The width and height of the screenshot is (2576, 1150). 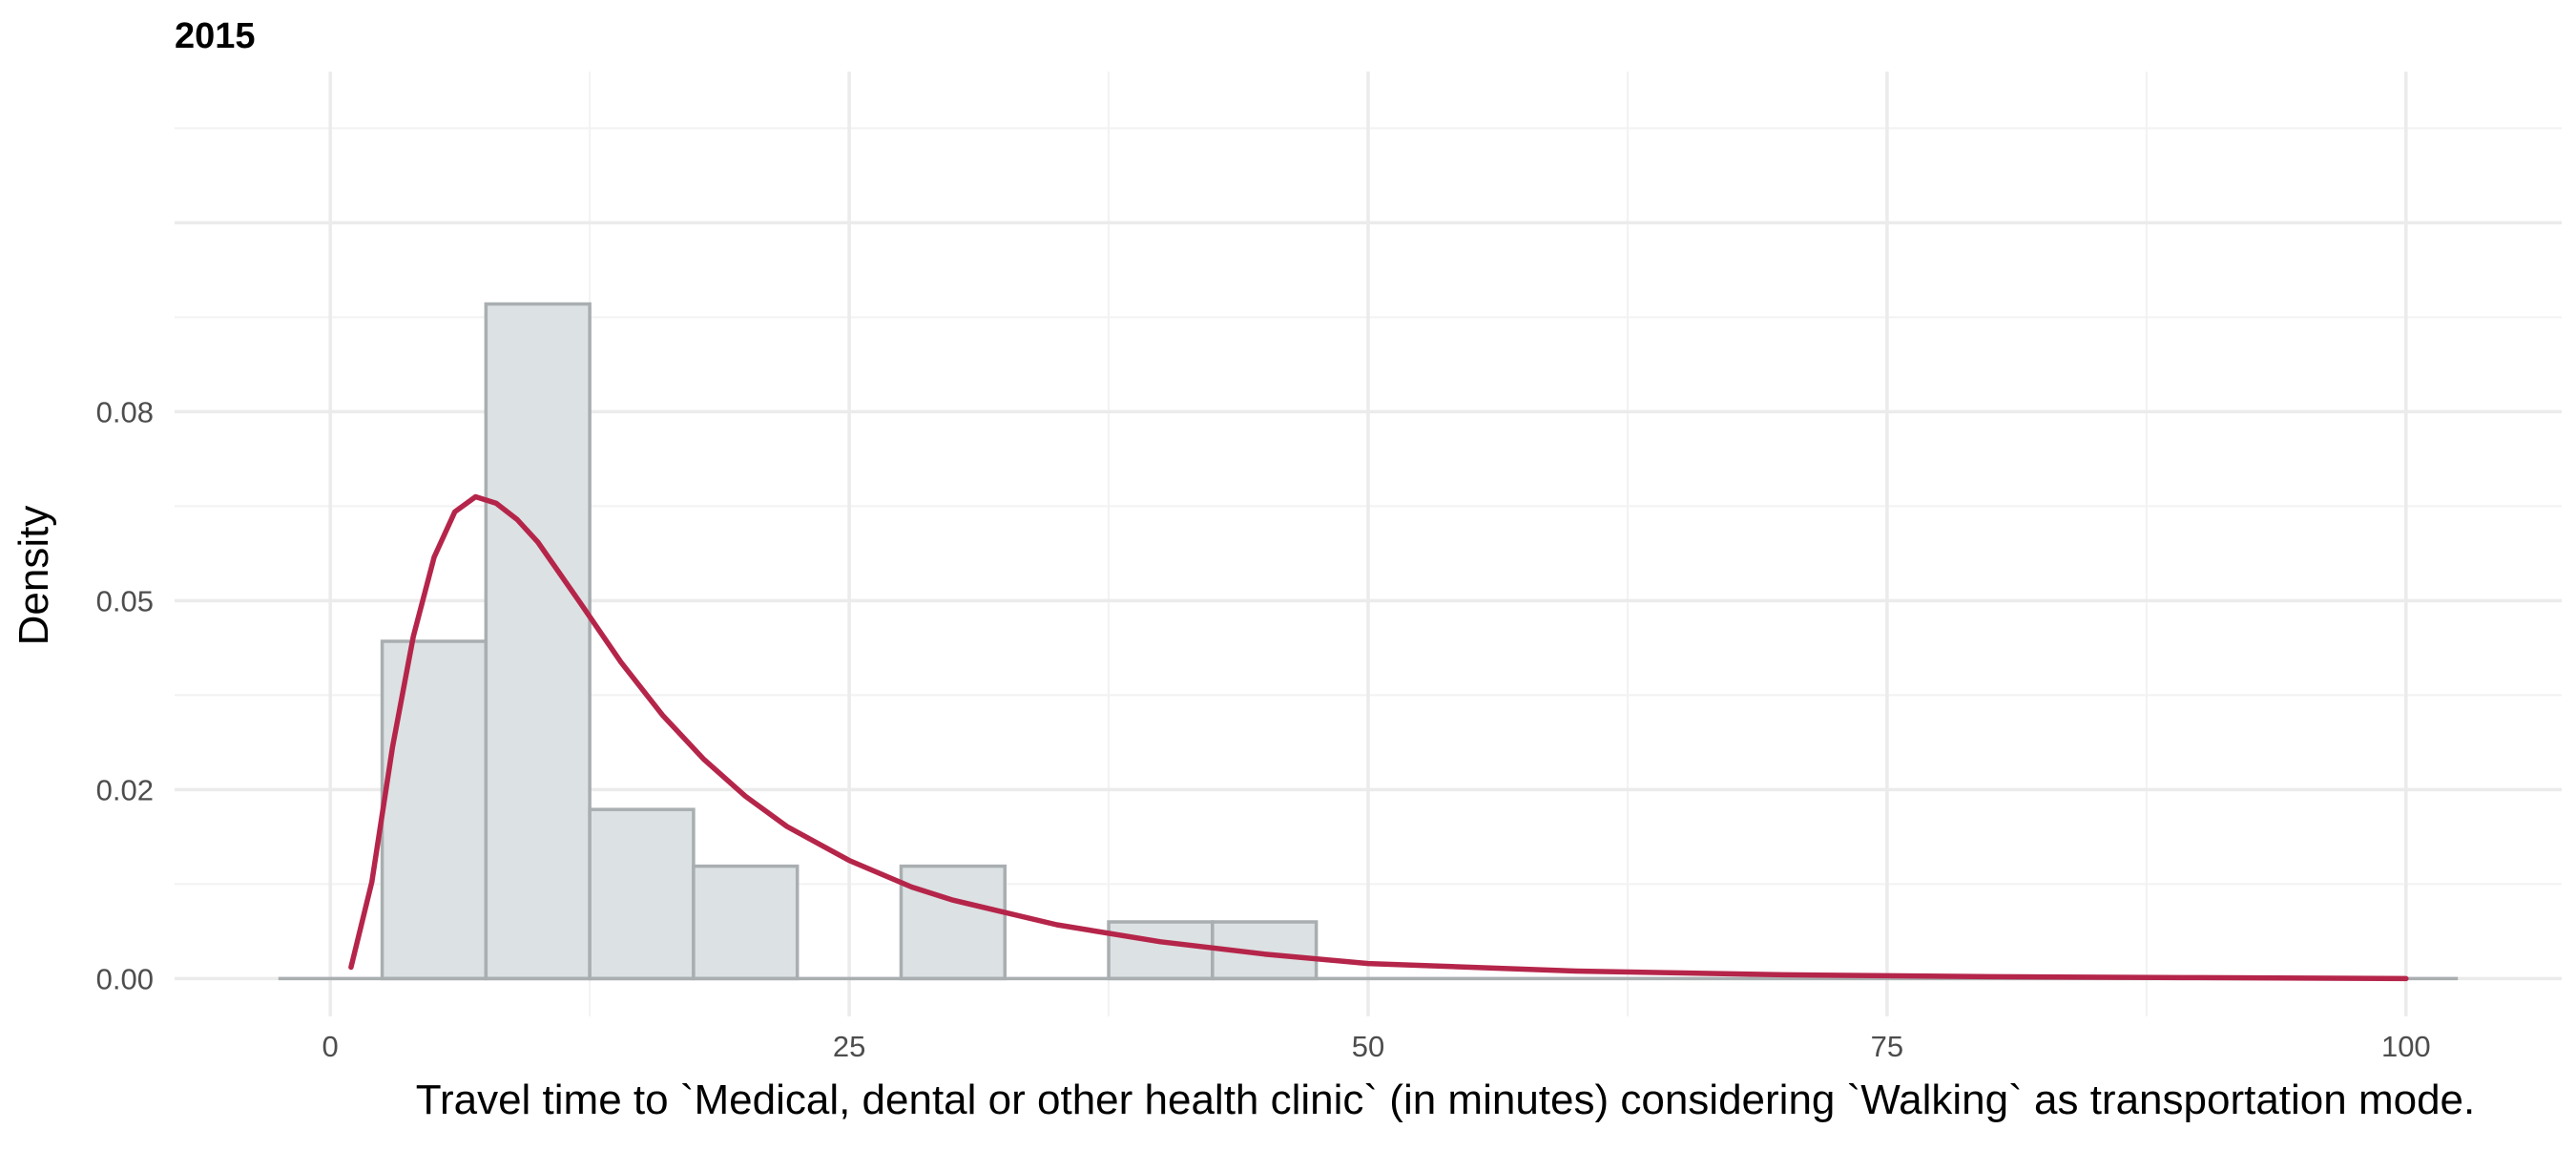 What do you see at coordinates (2406, 1046) in the screenshot?
I see `x-tick-label: 100` at bounding box center [2406, 1046].